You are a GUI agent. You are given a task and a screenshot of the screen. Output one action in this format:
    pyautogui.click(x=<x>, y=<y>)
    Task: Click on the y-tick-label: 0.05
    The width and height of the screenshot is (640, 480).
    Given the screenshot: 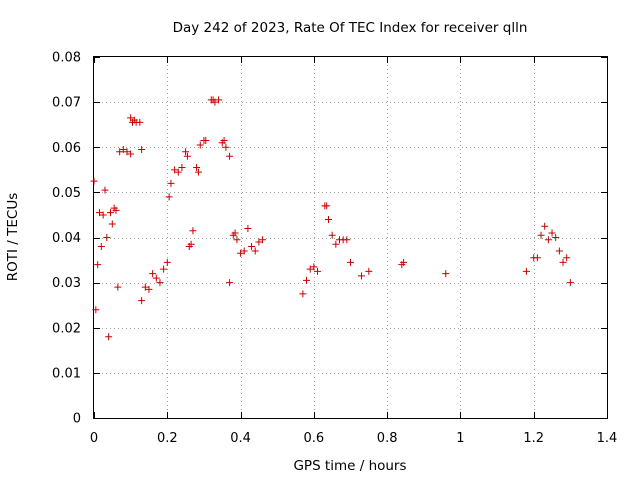 What is the action you would take?
    pyautogui.click(x=66, y=193)
    